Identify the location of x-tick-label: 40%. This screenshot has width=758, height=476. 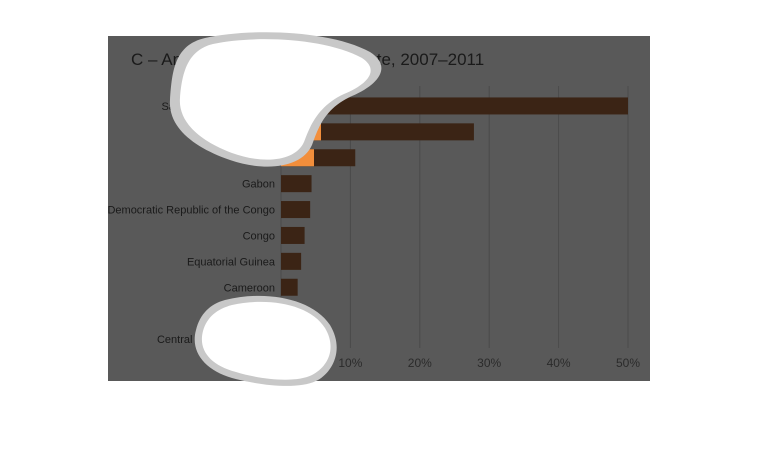
(559, 363).